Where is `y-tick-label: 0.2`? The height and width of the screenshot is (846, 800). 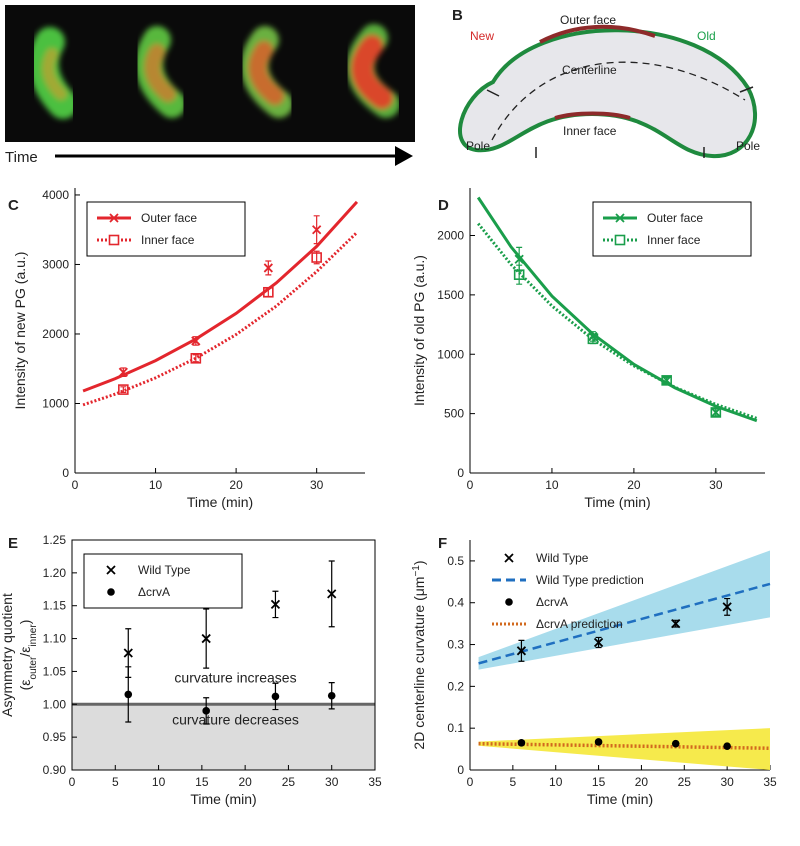
y-tick-label: 0.2 is located at coordinates (455, 686).